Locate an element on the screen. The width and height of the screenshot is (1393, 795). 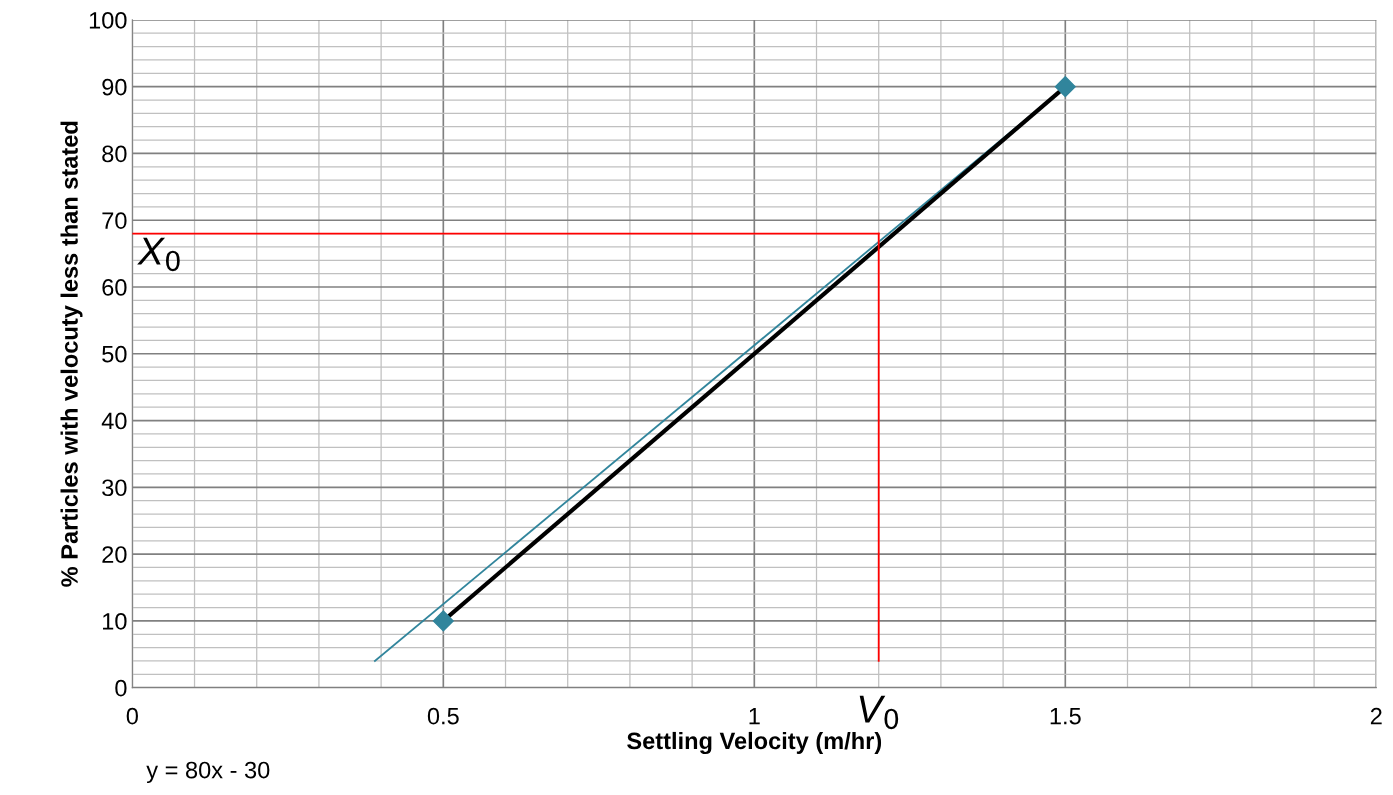
y-tick-label: 50 is located at coordinates (114, 354).